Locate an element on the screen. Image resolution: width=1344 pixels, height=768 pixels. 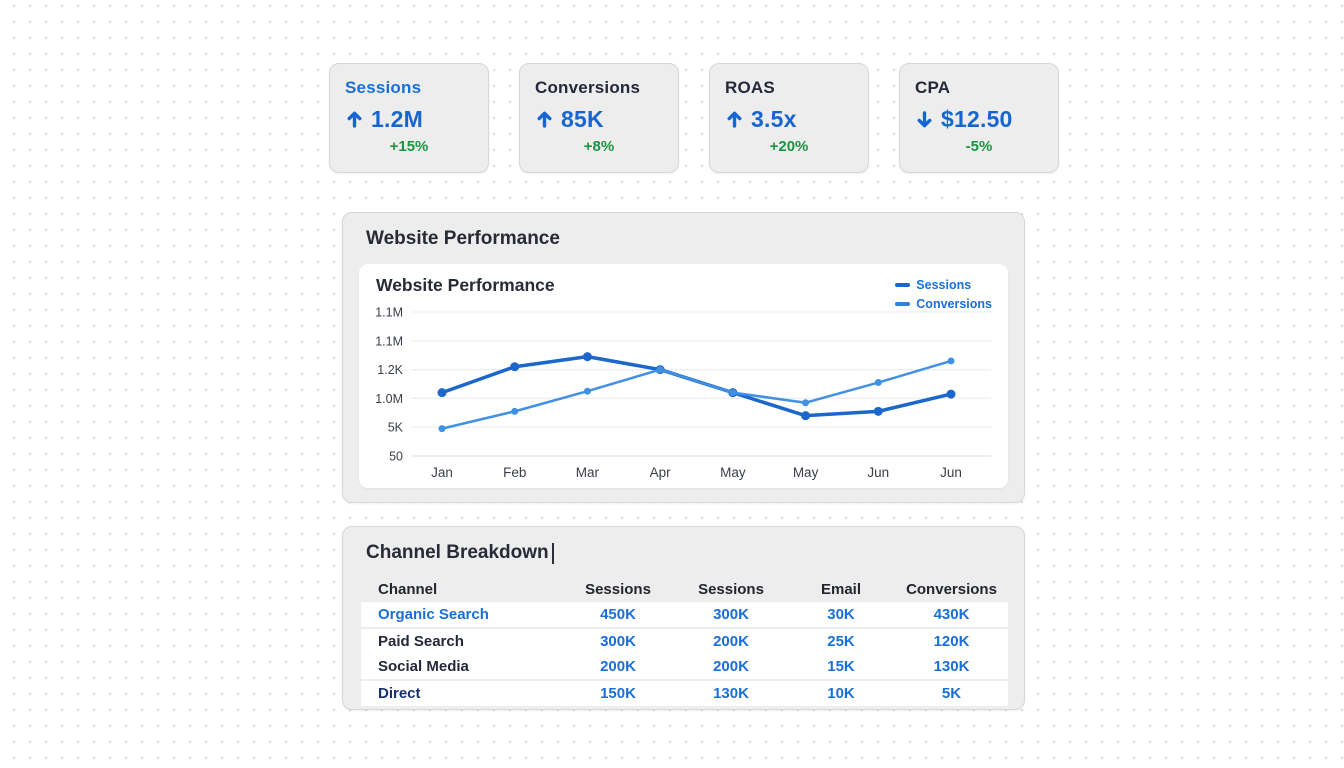
kpi-value-row: 3.5x is located at coordinates (789, 119).